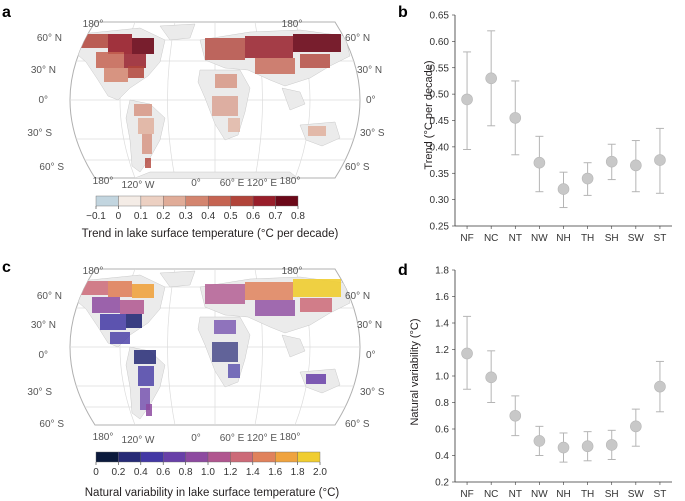 Image resolution: width=685 pixels, height=501 pixels. Describe the element at coordinates (196, 183) in the screenshot. I see `map-a-bottom-lon-0: 0°` at that location.